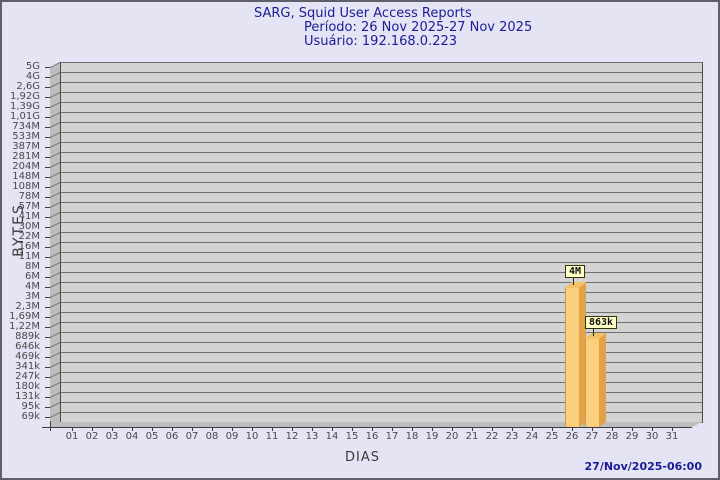 The width and height of the screenshot is (720, 480). I want to click on y-tick-label: 1,01G, so click(24, 116).